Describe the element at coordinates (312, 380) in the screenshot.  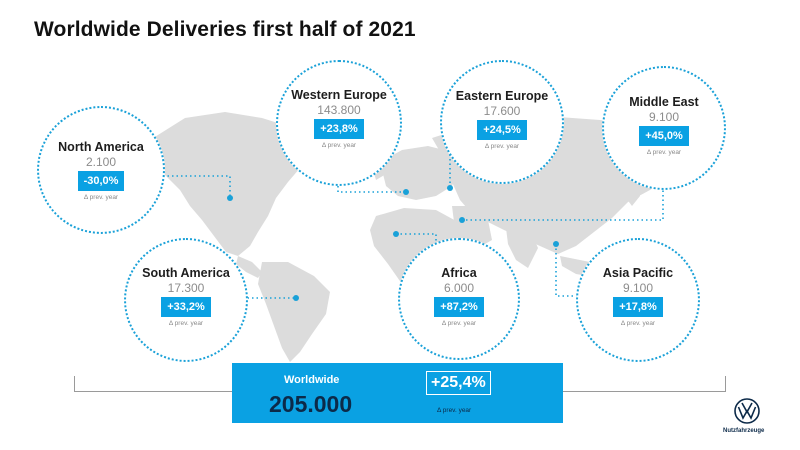
I see `worldwide-label: Worldwide` at that location.